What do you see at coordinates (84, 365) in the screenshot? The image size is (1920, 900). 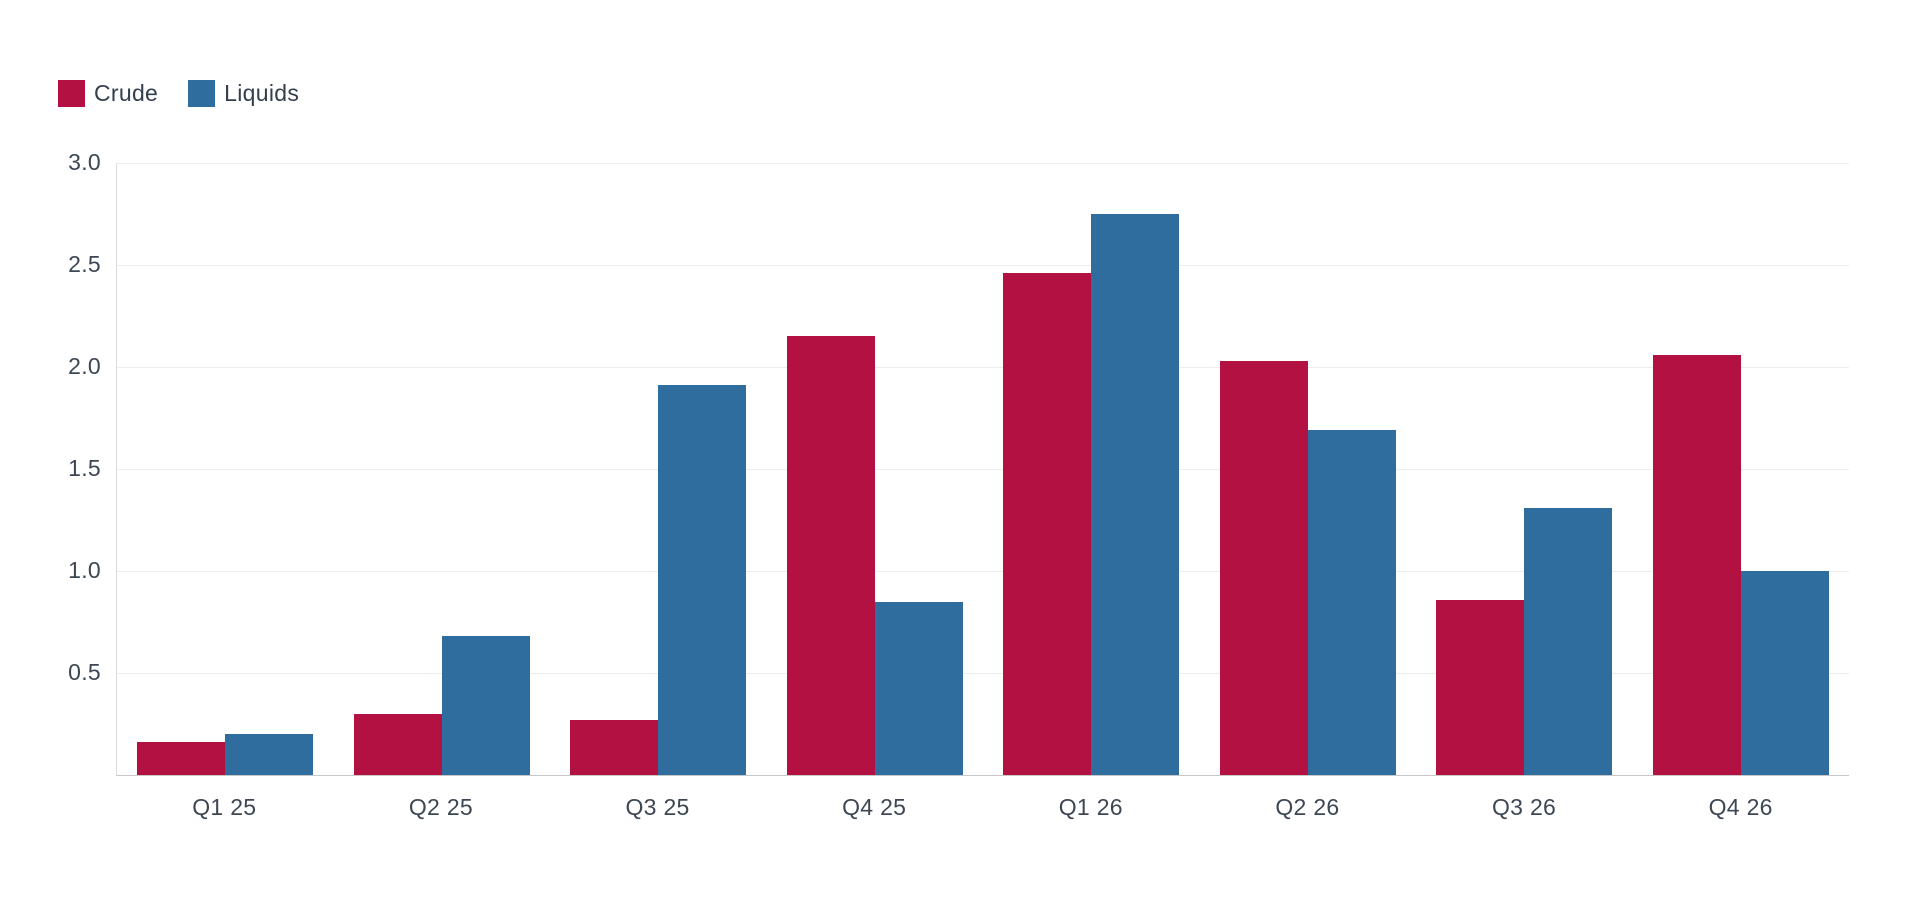 I see `y-tick-label: 2.0` at bounding box center [84, 365].